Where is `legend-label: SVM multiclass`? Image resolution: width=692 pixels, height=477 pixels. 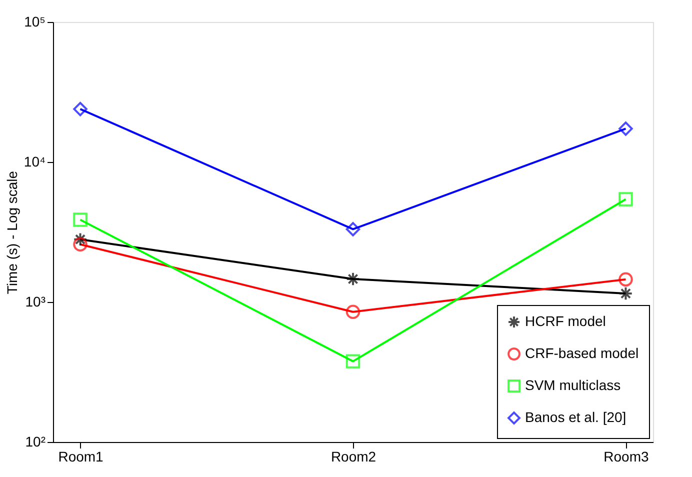
legend-label: SVM multiclass is located at coordinates (573, 385).